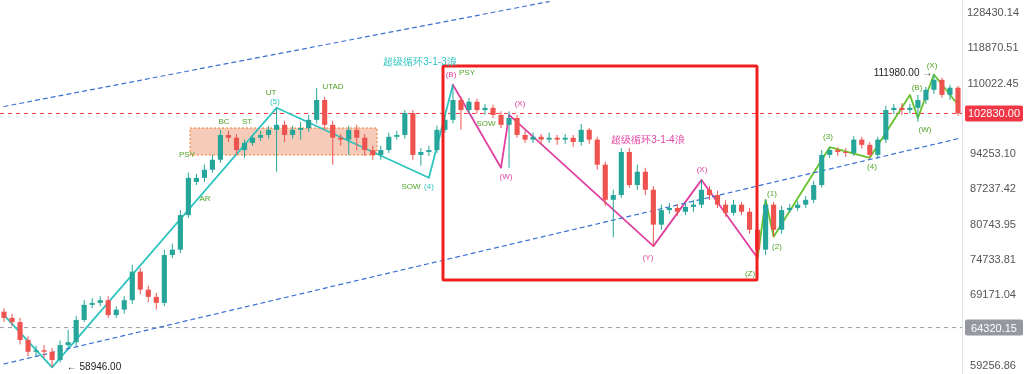 Image resolution: width=1024 pixels, height=374 pixels. I want to click on y-tick-label: 80743.95, so click(993, 223).